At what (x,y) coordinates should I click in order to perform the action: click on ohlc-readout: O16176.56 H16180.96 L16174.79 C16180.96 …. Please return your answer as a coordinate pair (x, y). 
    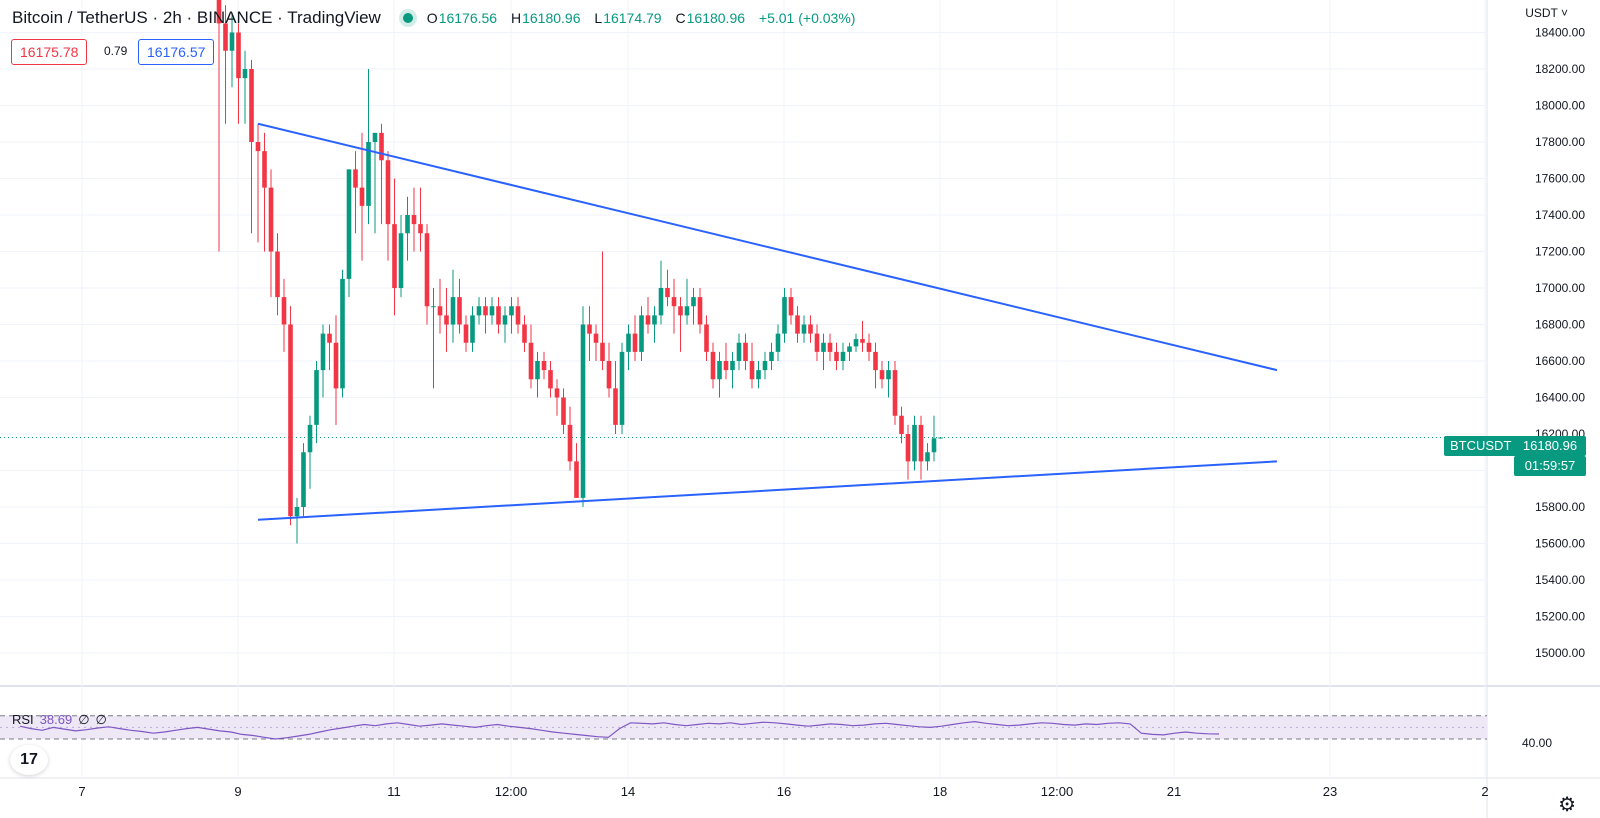
    Looking at the image, I should click on (646, 18).